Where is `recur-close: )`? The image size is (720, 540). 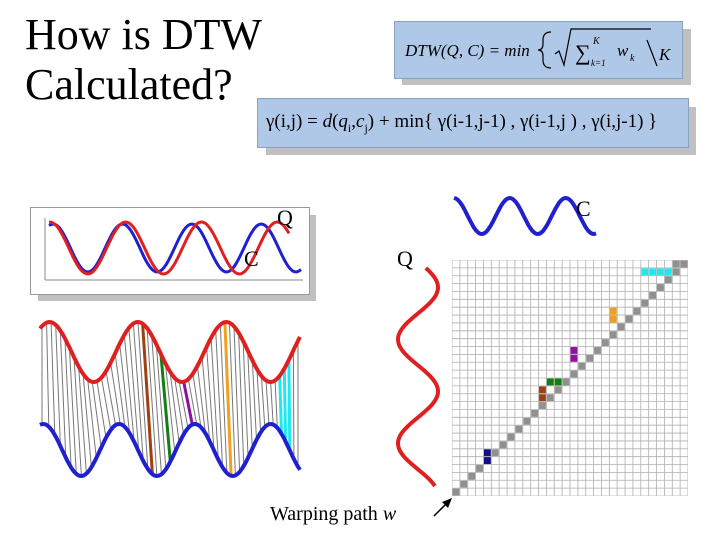 recur-close: ) is located at coordinates (371, 121).